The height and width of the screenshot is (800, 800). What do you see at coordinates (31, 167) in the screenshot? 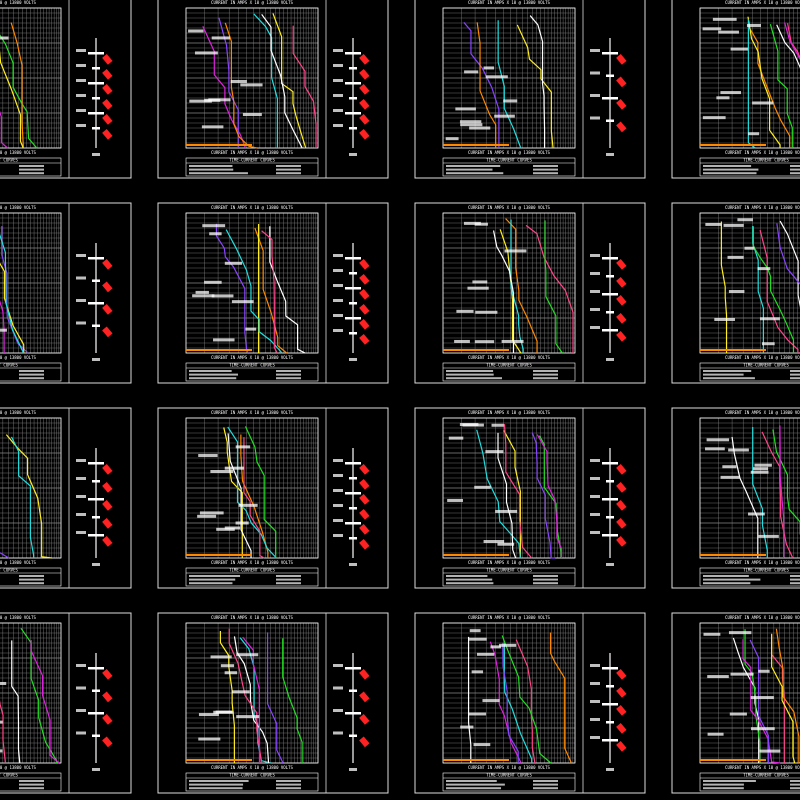
I see `title-block` at bounding box center [31, 167].